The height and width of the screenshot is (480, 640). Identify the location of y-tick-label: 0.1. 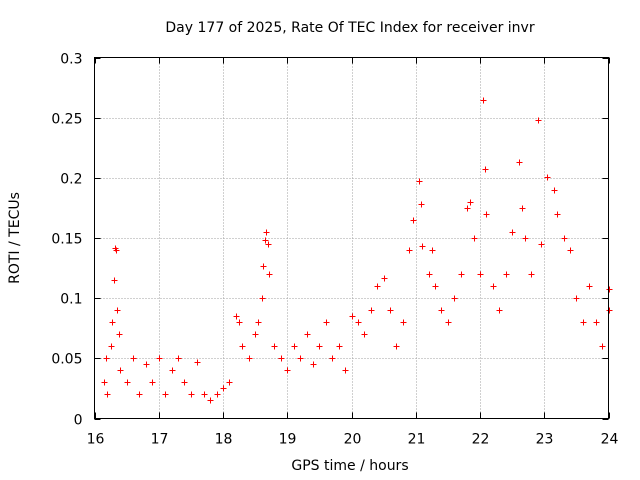
(71, 300).